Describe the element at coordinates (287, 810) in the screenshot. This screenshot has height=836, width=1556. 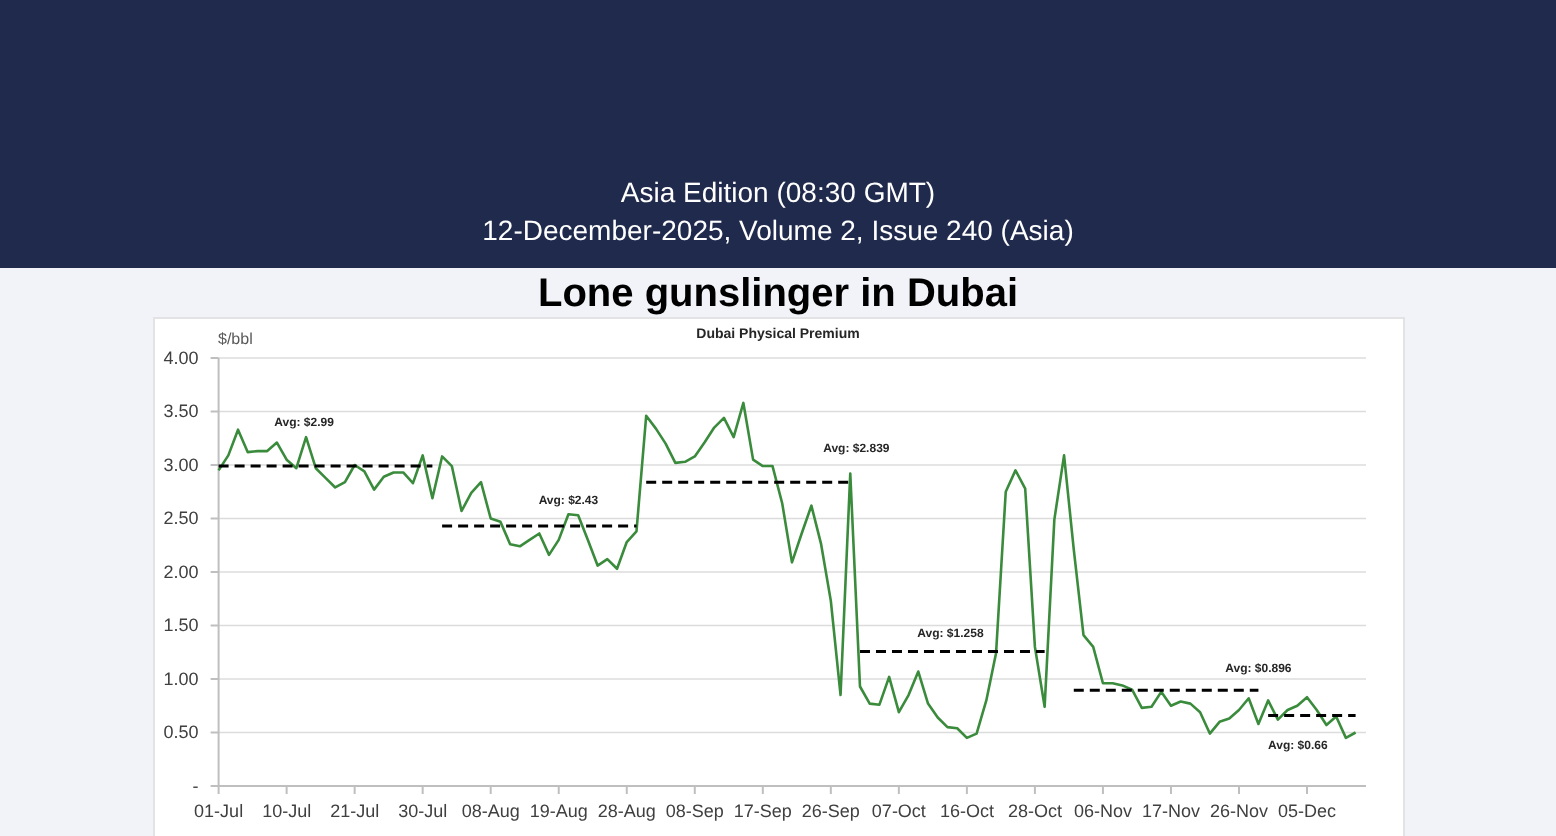
I see `x-tick-label: 10-Jul` at that location.